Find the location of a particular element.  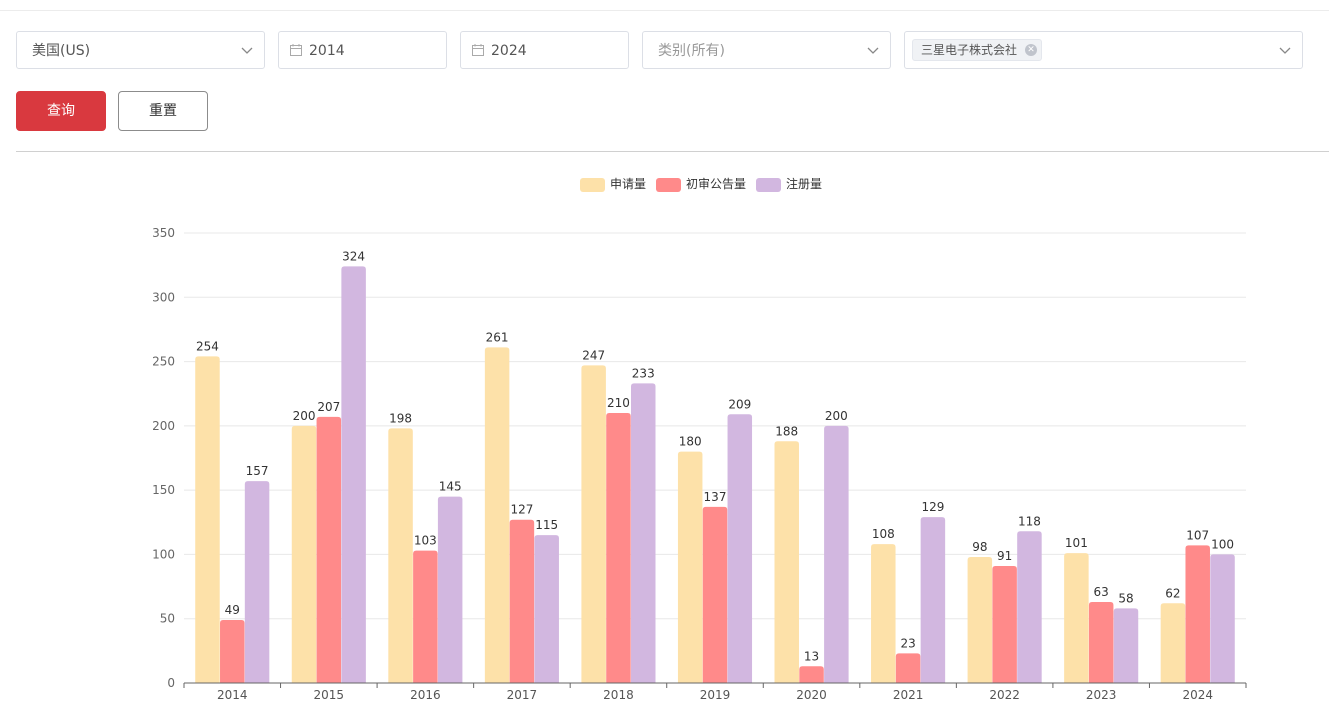

x-tick-label: 2019 is located at coordinates (715, 695).